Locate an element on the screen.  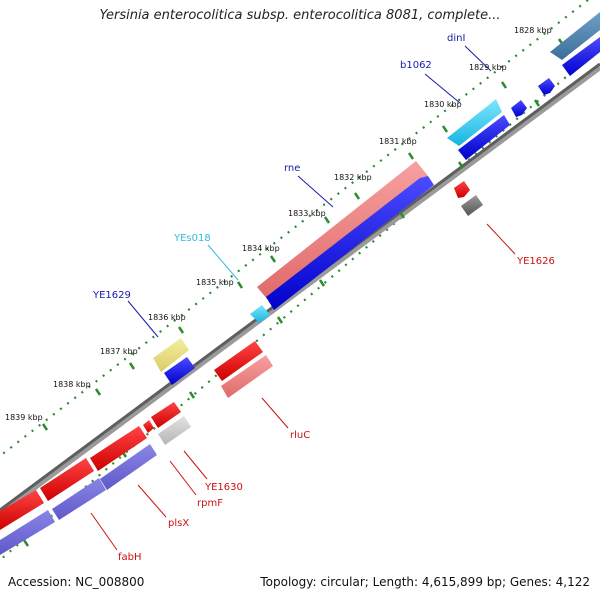
tick-label-1830: 1830 kbp is located at coordinates (443, 104).